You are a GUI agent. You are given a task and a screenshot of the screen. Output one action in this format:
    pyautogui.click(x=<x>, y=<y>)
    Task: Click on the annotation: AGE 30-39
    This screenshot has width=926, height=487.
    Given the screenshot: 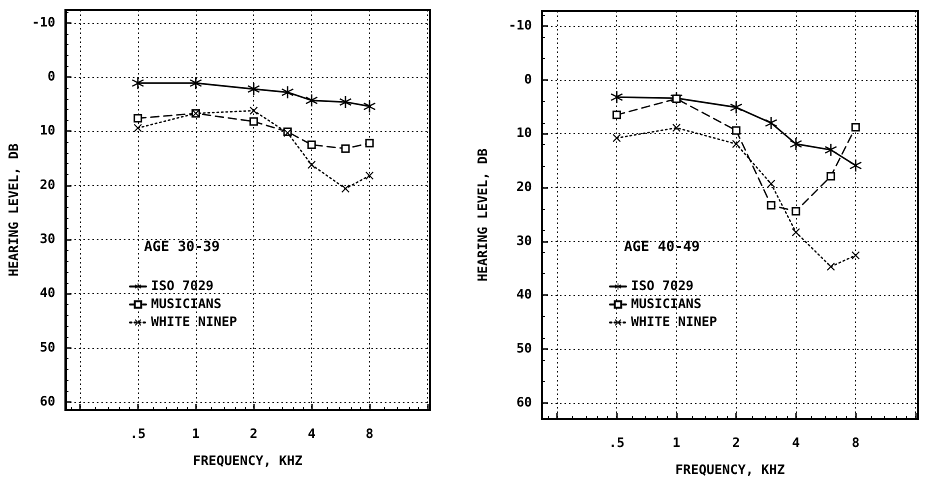 What is the action you would take?
    pyautogui.click(x=182, y=247)
    